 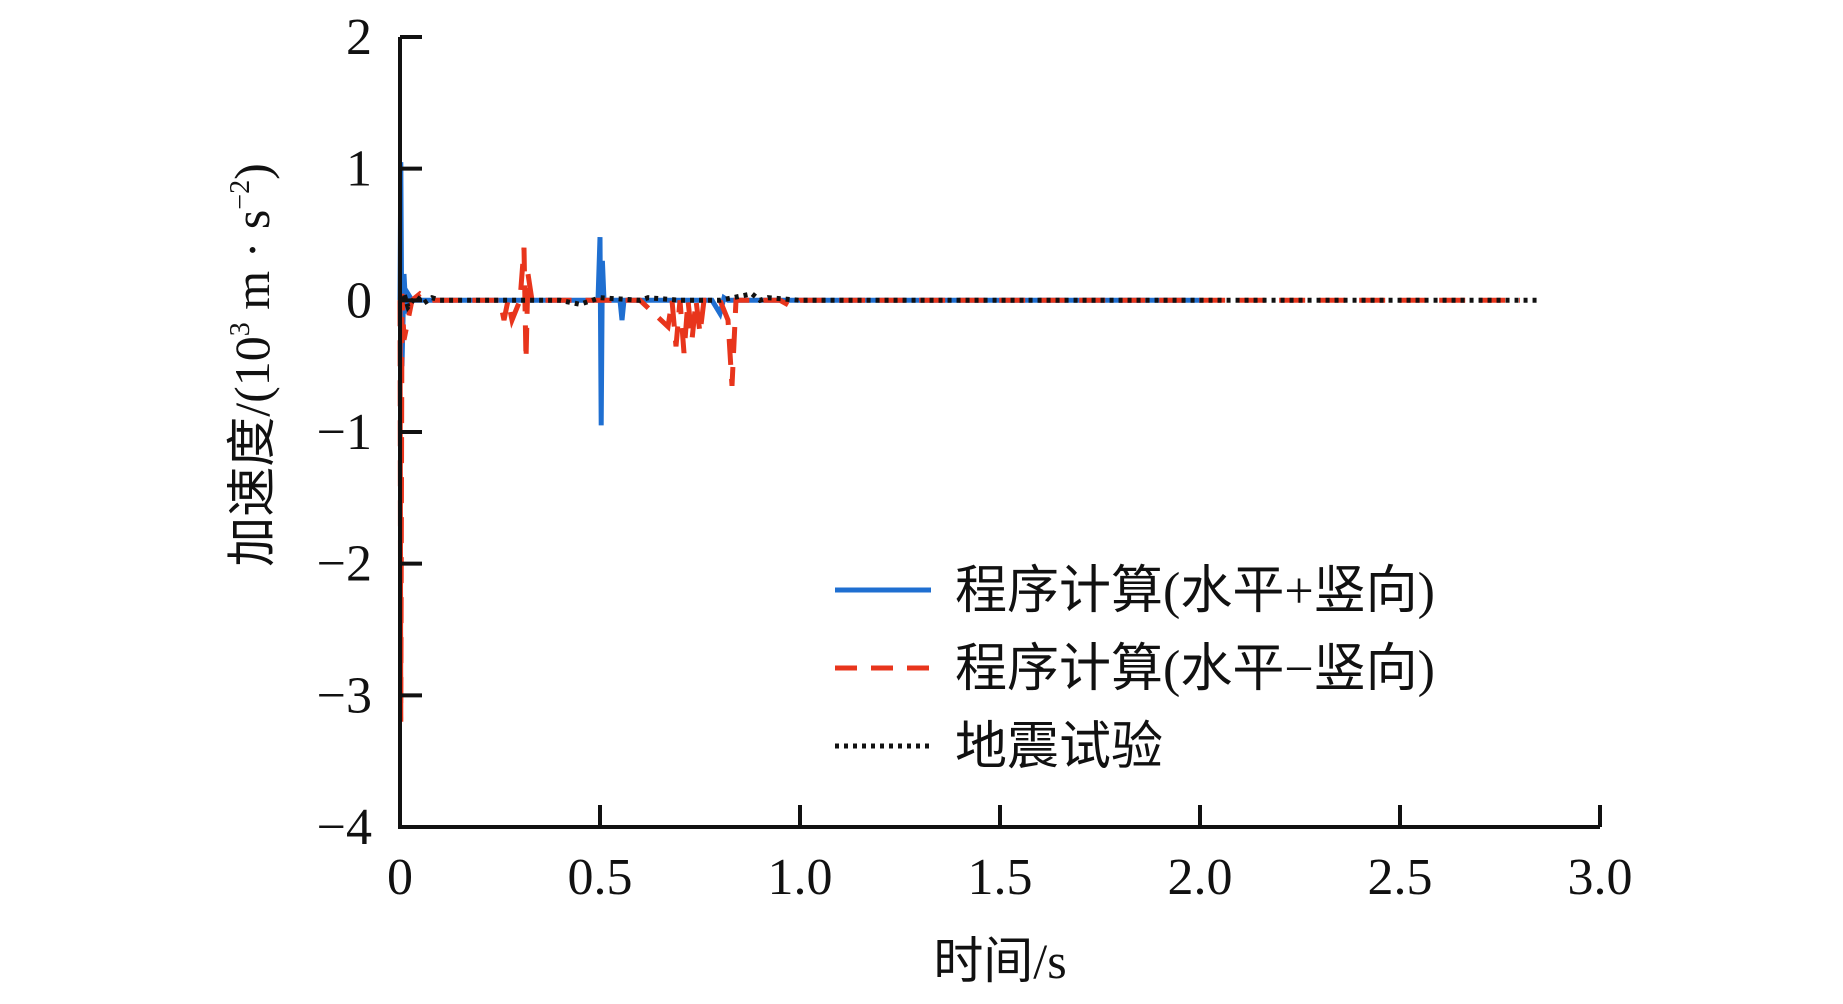 What do you see at coordinates (252, 171) in the screenshot?
I see `y-axis-label-suffix: )` at bounding box center [252, 171].